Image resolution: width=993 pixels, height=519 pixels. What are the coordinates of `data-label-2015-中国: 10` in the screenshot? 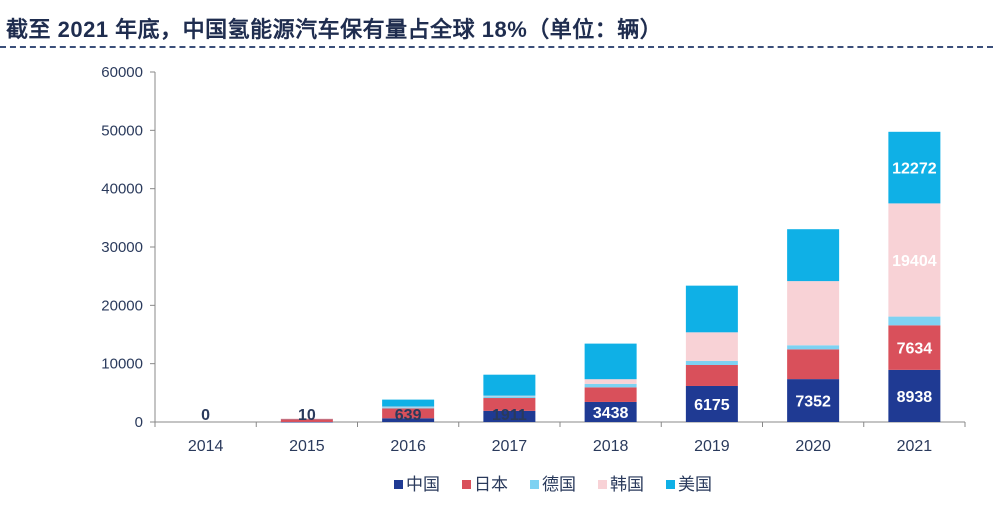 It's located at (307, 415).